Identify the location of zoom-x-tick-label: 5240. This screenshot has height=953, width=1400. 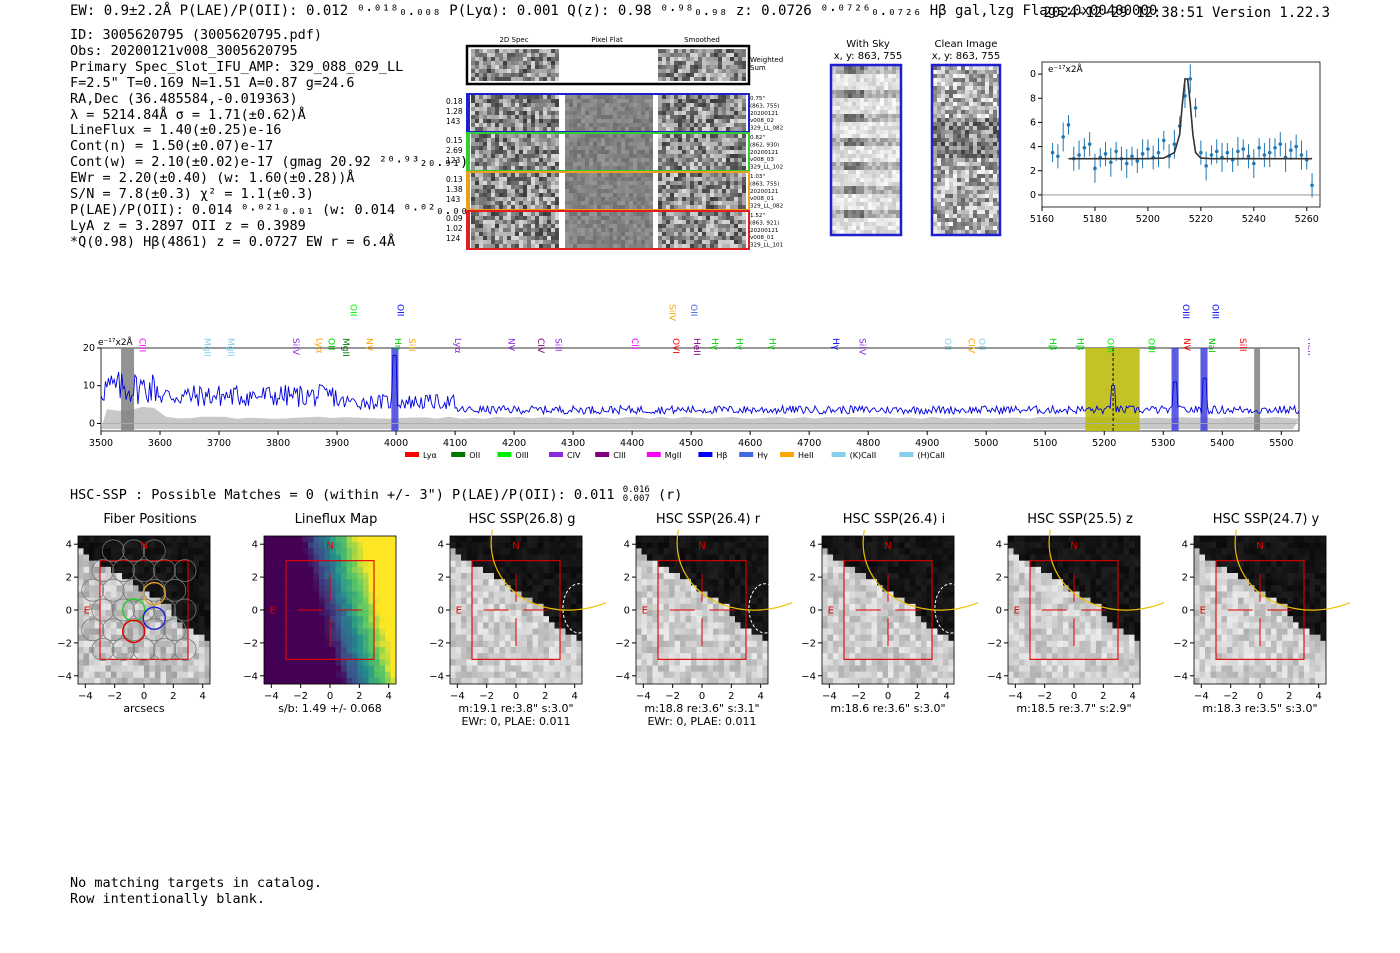
(1254, 219).